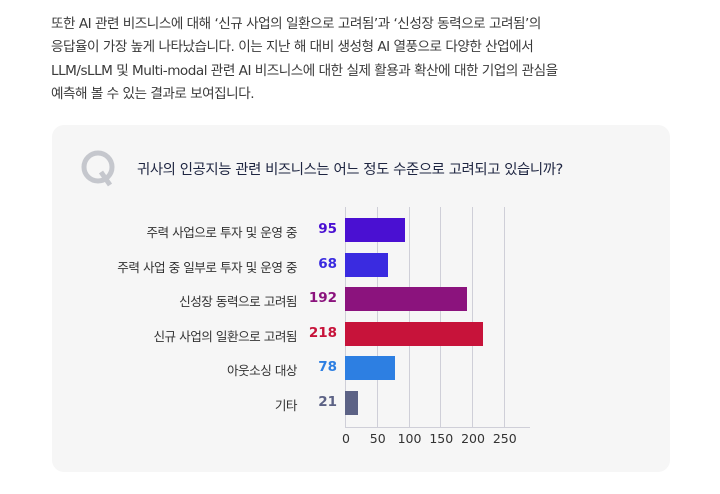 The width and height of the screenshot is (720, 494). I want to click on x-tick-label: 200, so click(473, 438).